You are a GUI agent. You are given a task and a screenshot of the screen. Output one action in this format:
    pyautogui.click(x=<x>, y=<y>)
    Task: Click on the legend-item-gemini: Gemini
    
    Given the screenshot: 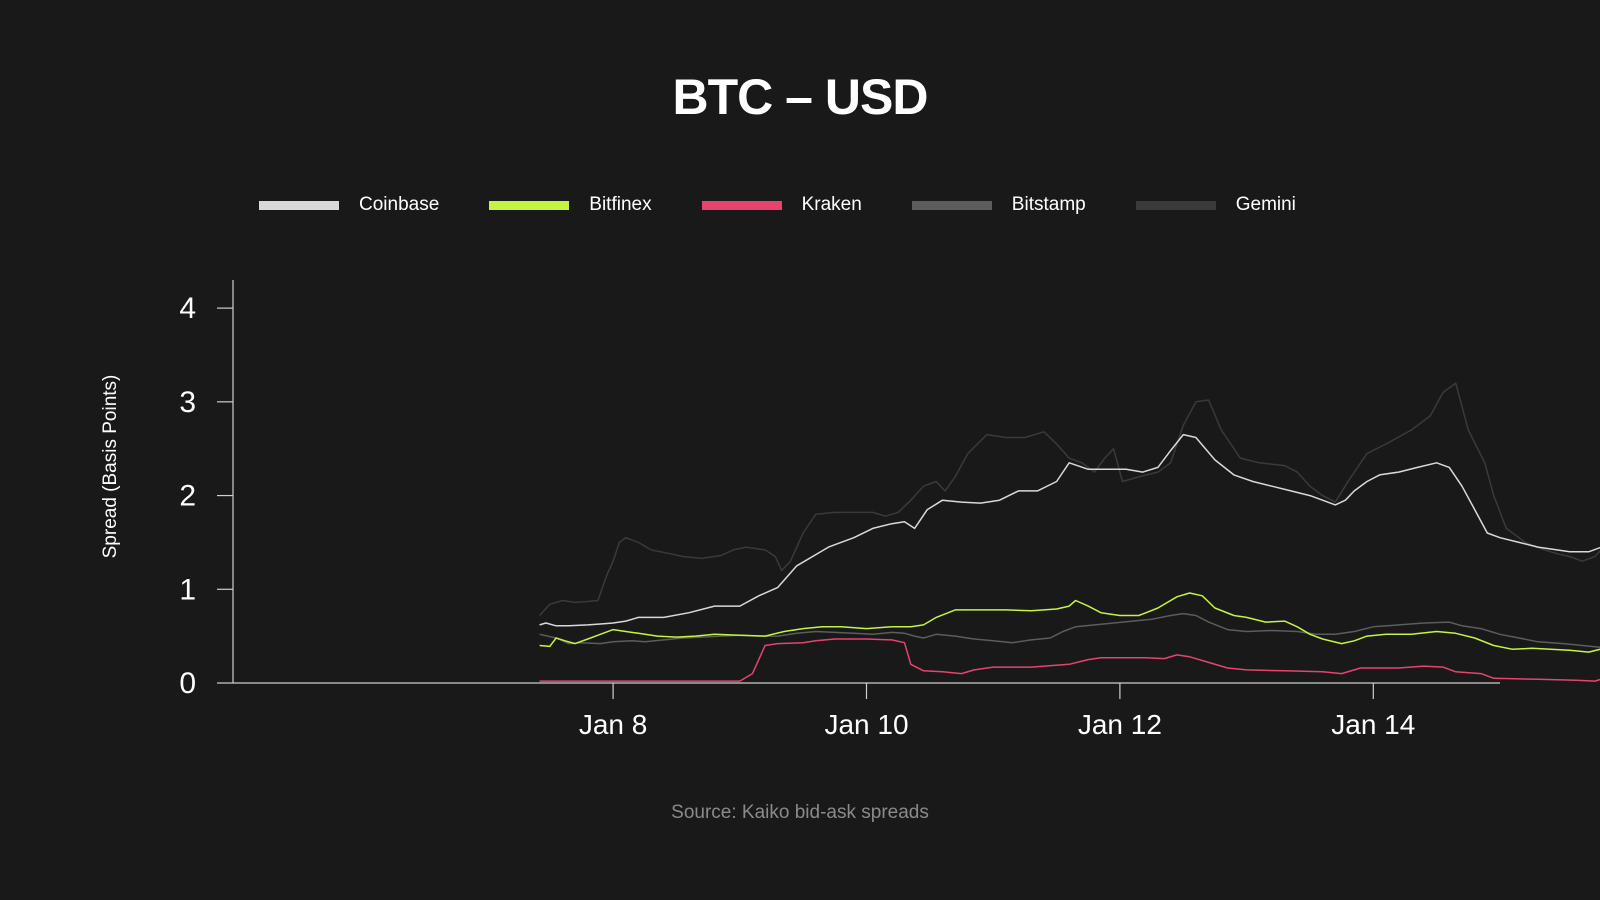 What is the action you would take?
    pyautogui.click(x=1215, y=205)
    